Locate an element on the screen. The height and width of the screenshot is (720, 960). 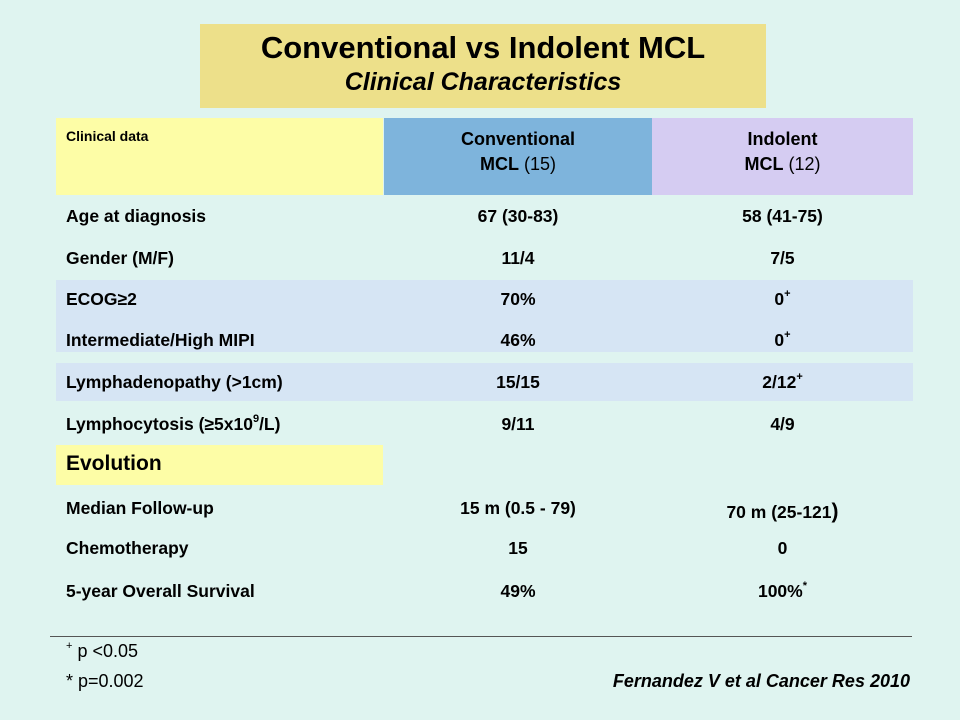
row-indolent-value: 4/9 is located at coordinates (782, 424).